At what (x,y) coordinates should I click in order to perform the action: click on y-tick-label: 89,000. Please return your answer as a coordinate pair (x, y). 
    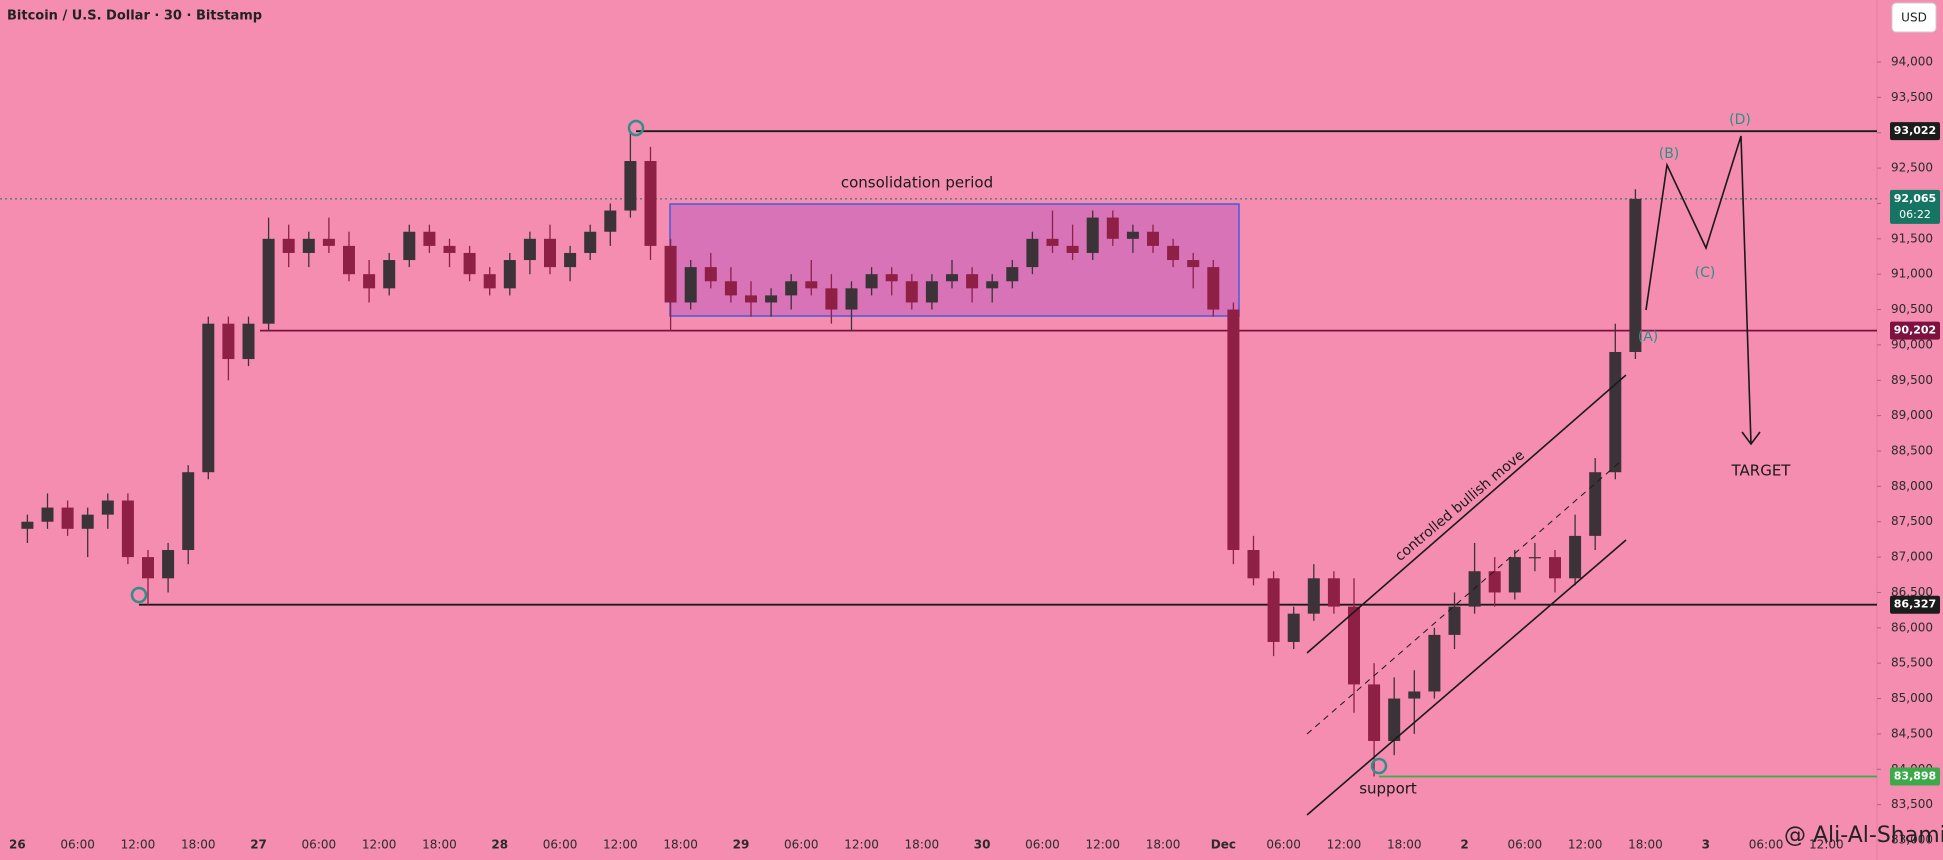
    Looking at the image, I should click on (1912, 415).